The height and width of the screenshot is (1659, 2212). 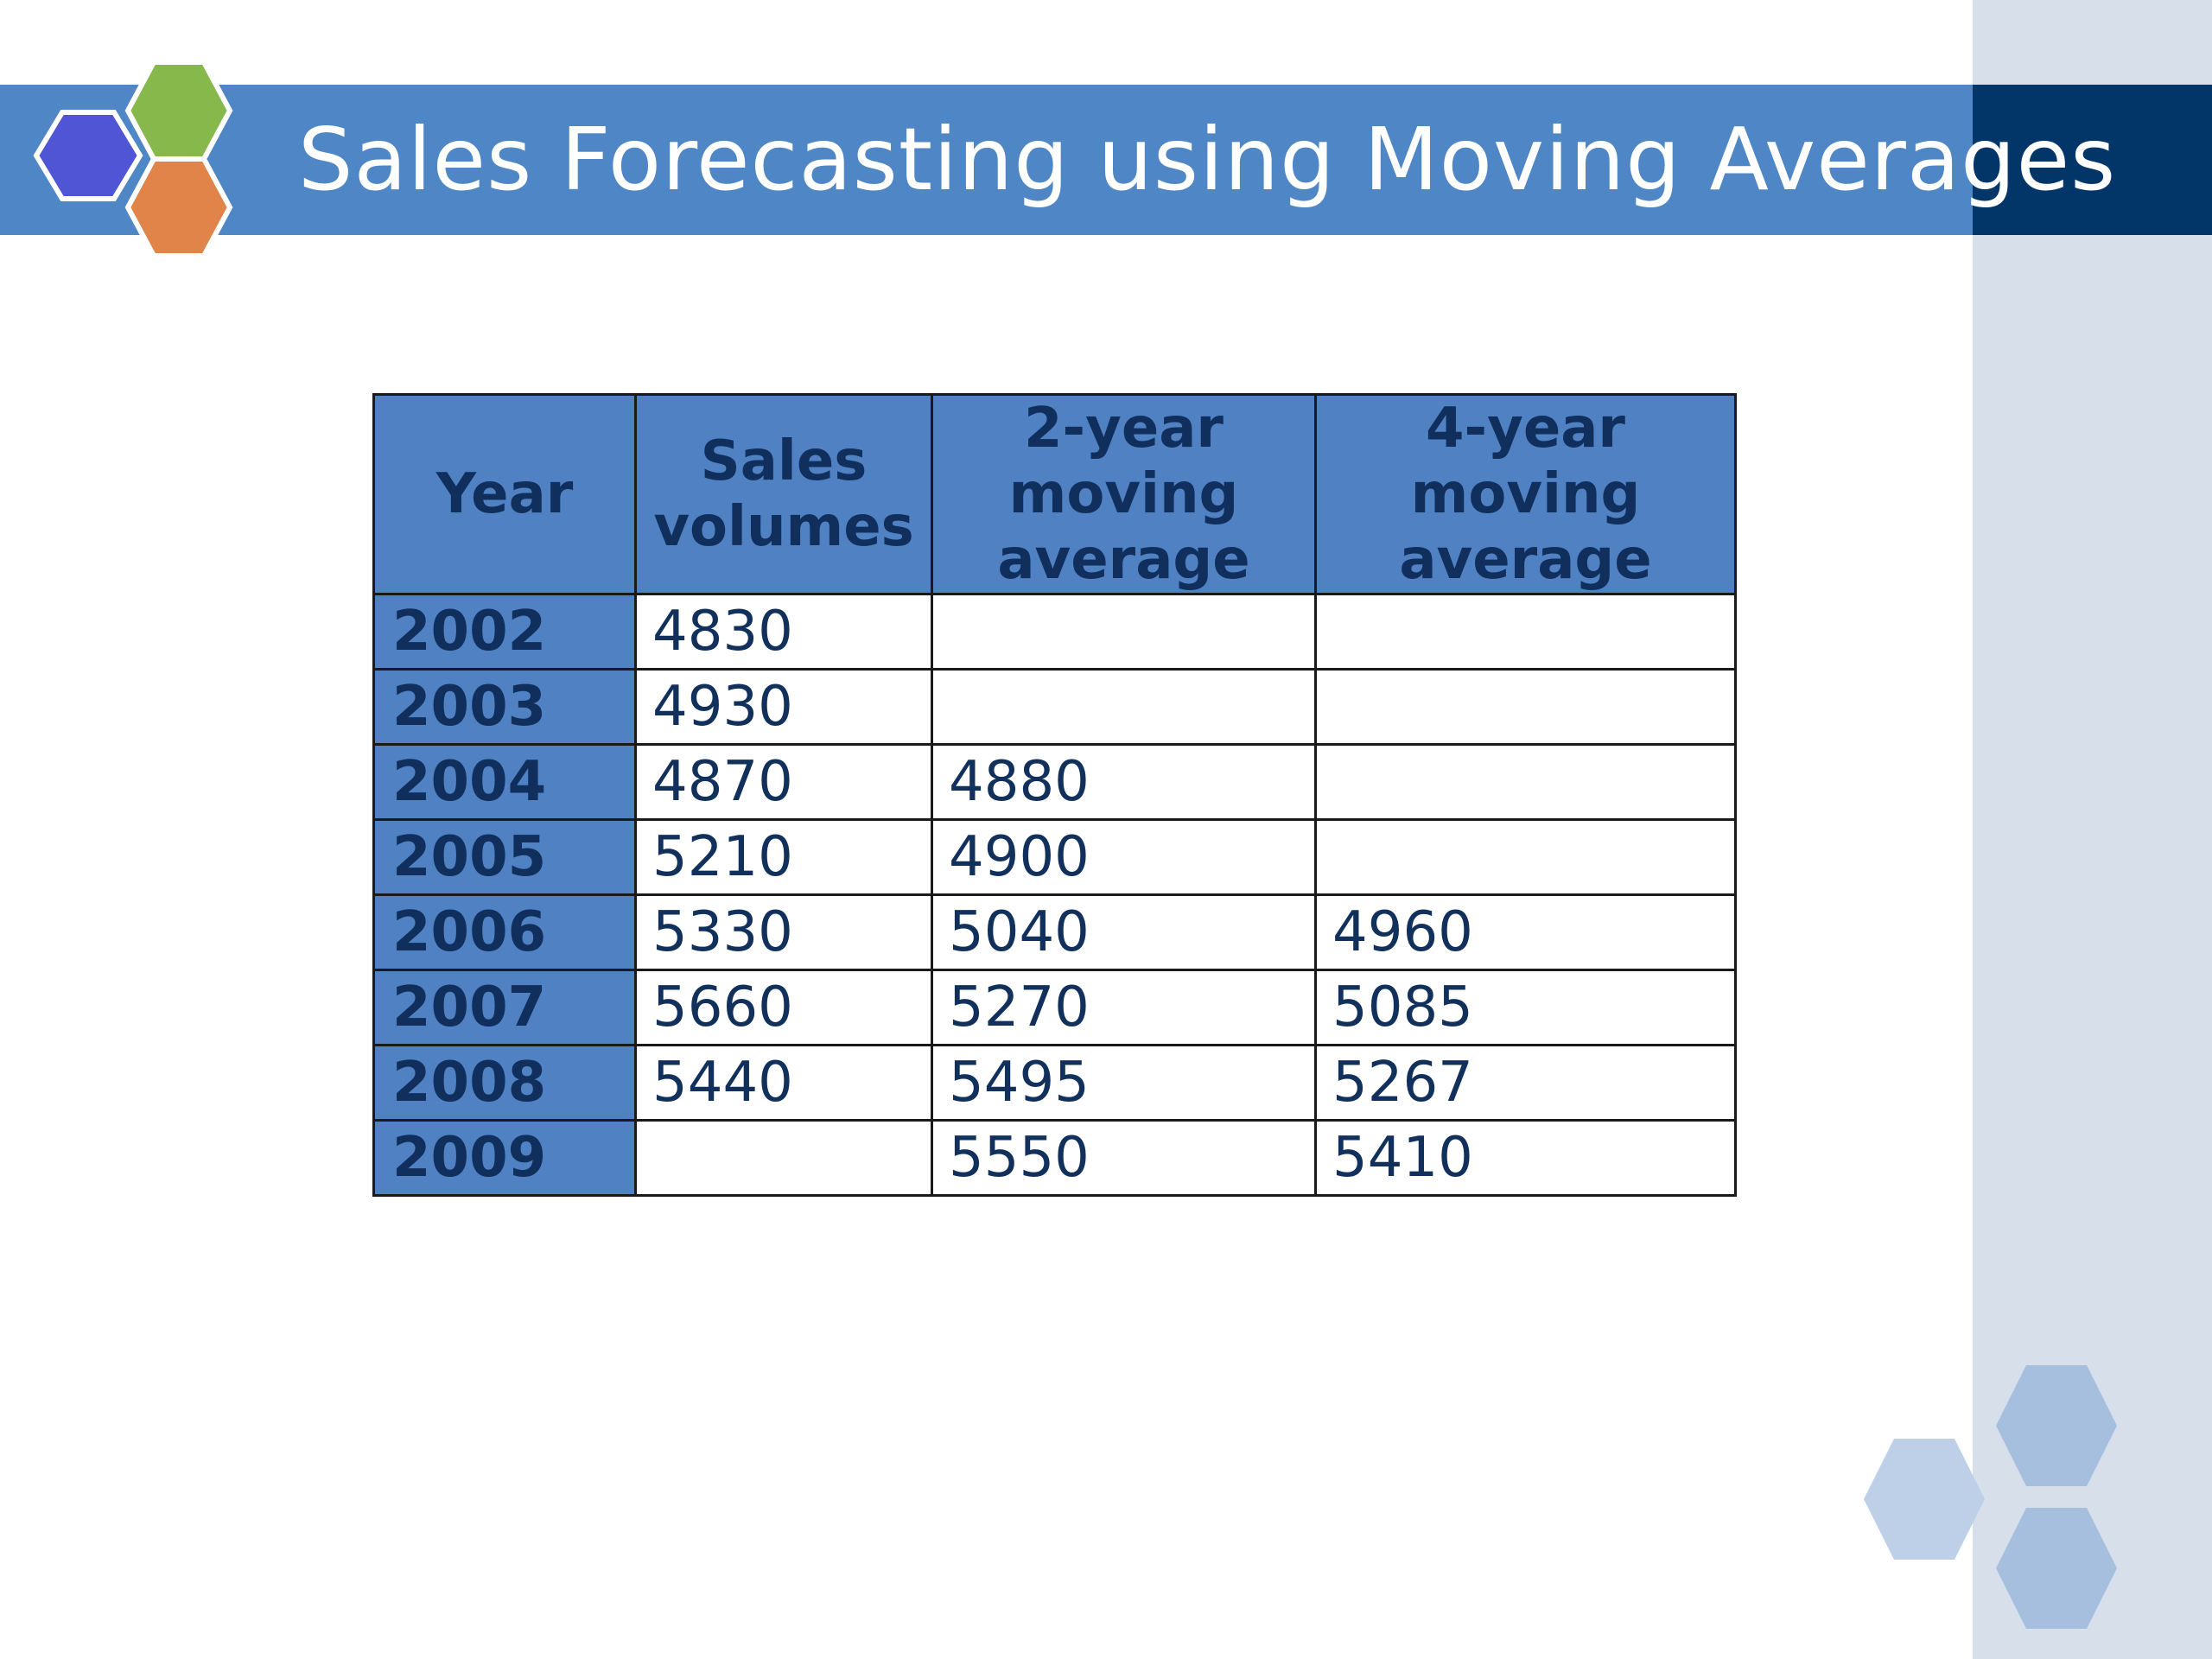 I want to click on sales-cell: 4930, so click(x=783, y=707).